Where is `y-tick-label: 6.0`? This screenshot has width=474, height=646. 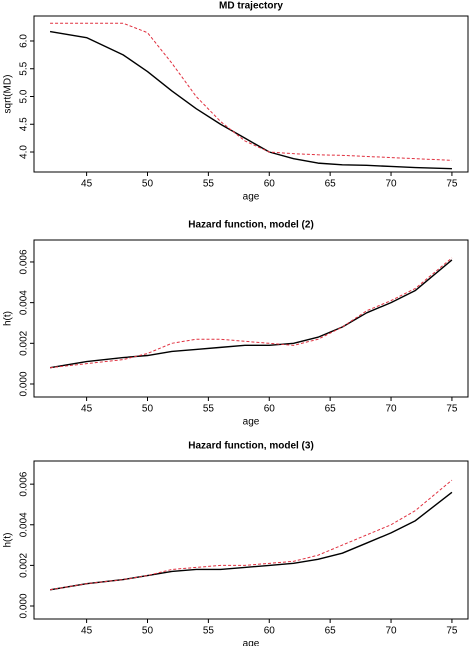 y-tick-label: 6.0 is located at coordinates (24, 41).